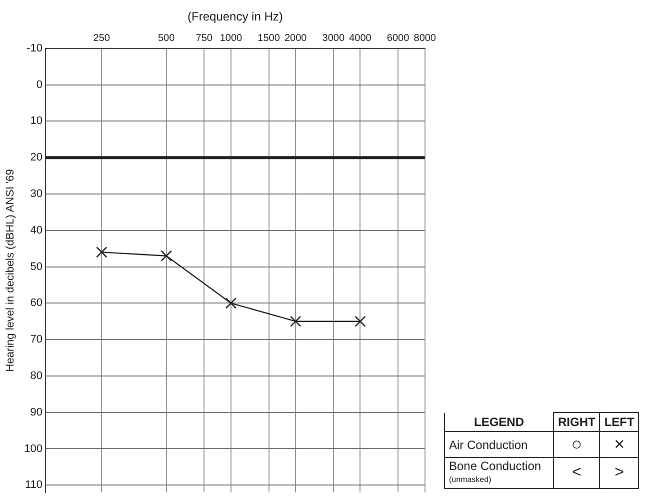 This screenshot has height=502, width=658. What do you see at coordinates (499, 445) in the screenshot?
I see `text: Air Conduction` at bounding box center [499, 445].